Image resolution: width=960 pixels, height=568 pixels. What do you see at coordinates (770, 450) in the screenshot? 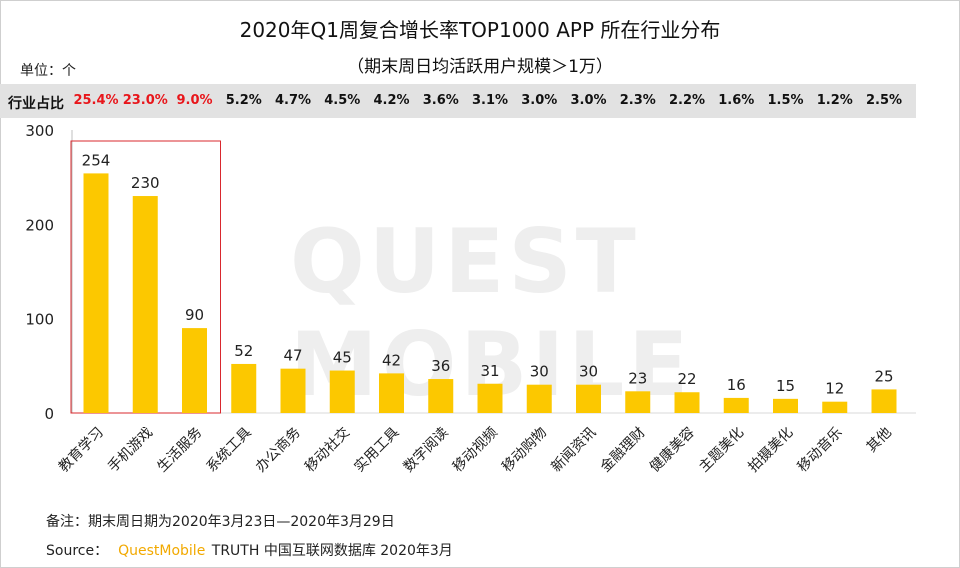
I see `x-category-label: 拍摄美化` at bounding box center [770, 450].